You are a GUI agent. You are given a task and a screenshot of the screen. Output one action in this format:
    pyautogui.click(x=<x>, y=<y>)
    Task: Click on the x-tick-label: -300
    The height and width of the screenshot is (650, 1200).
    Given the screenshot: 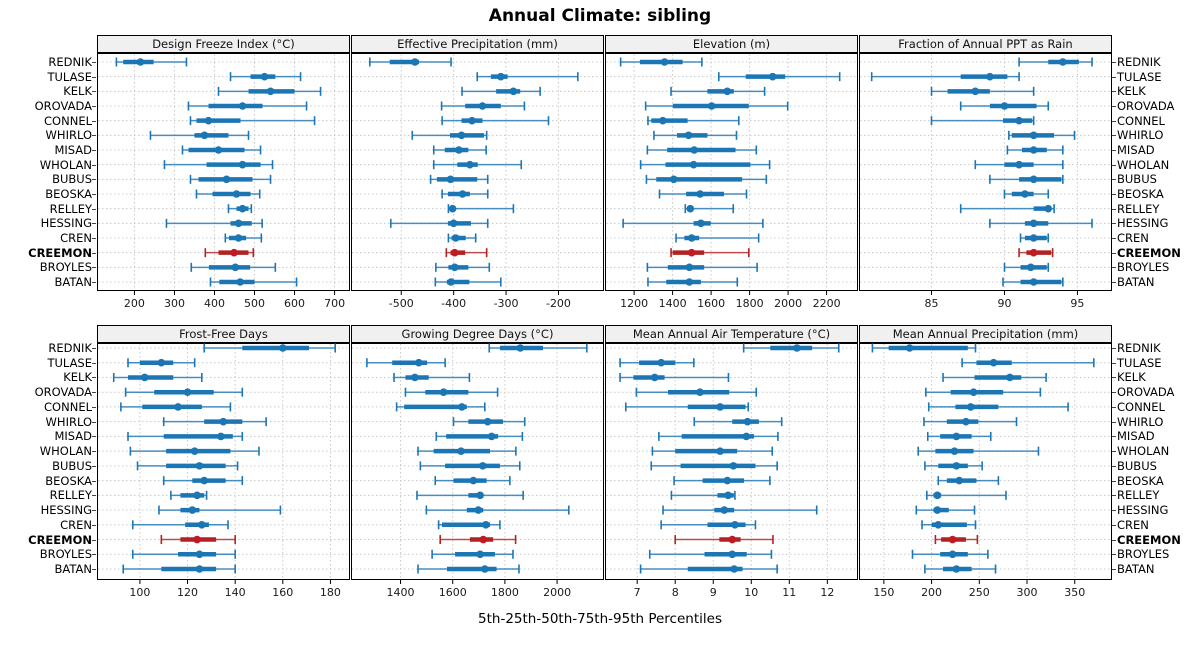 What is the action you would take?
    pyautogui.click(x=506, y=303)
    